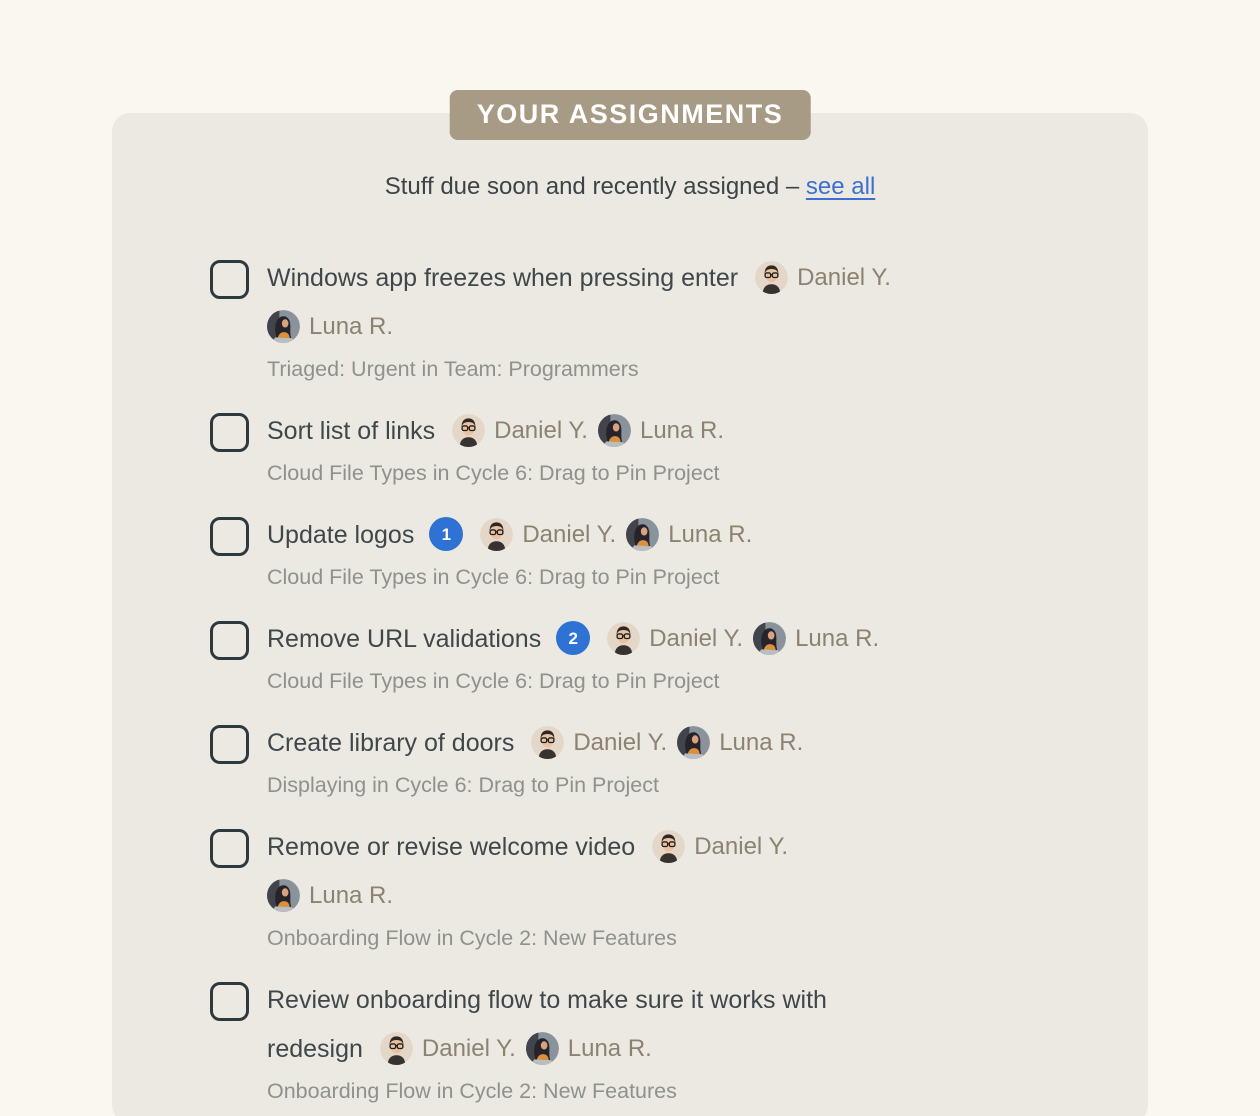 The image size is (1260, 1116). What do you see at coordinates (391, 743) in the screenshot?
I see `task-title: Create library of doors` at bounding box center [391, 743].